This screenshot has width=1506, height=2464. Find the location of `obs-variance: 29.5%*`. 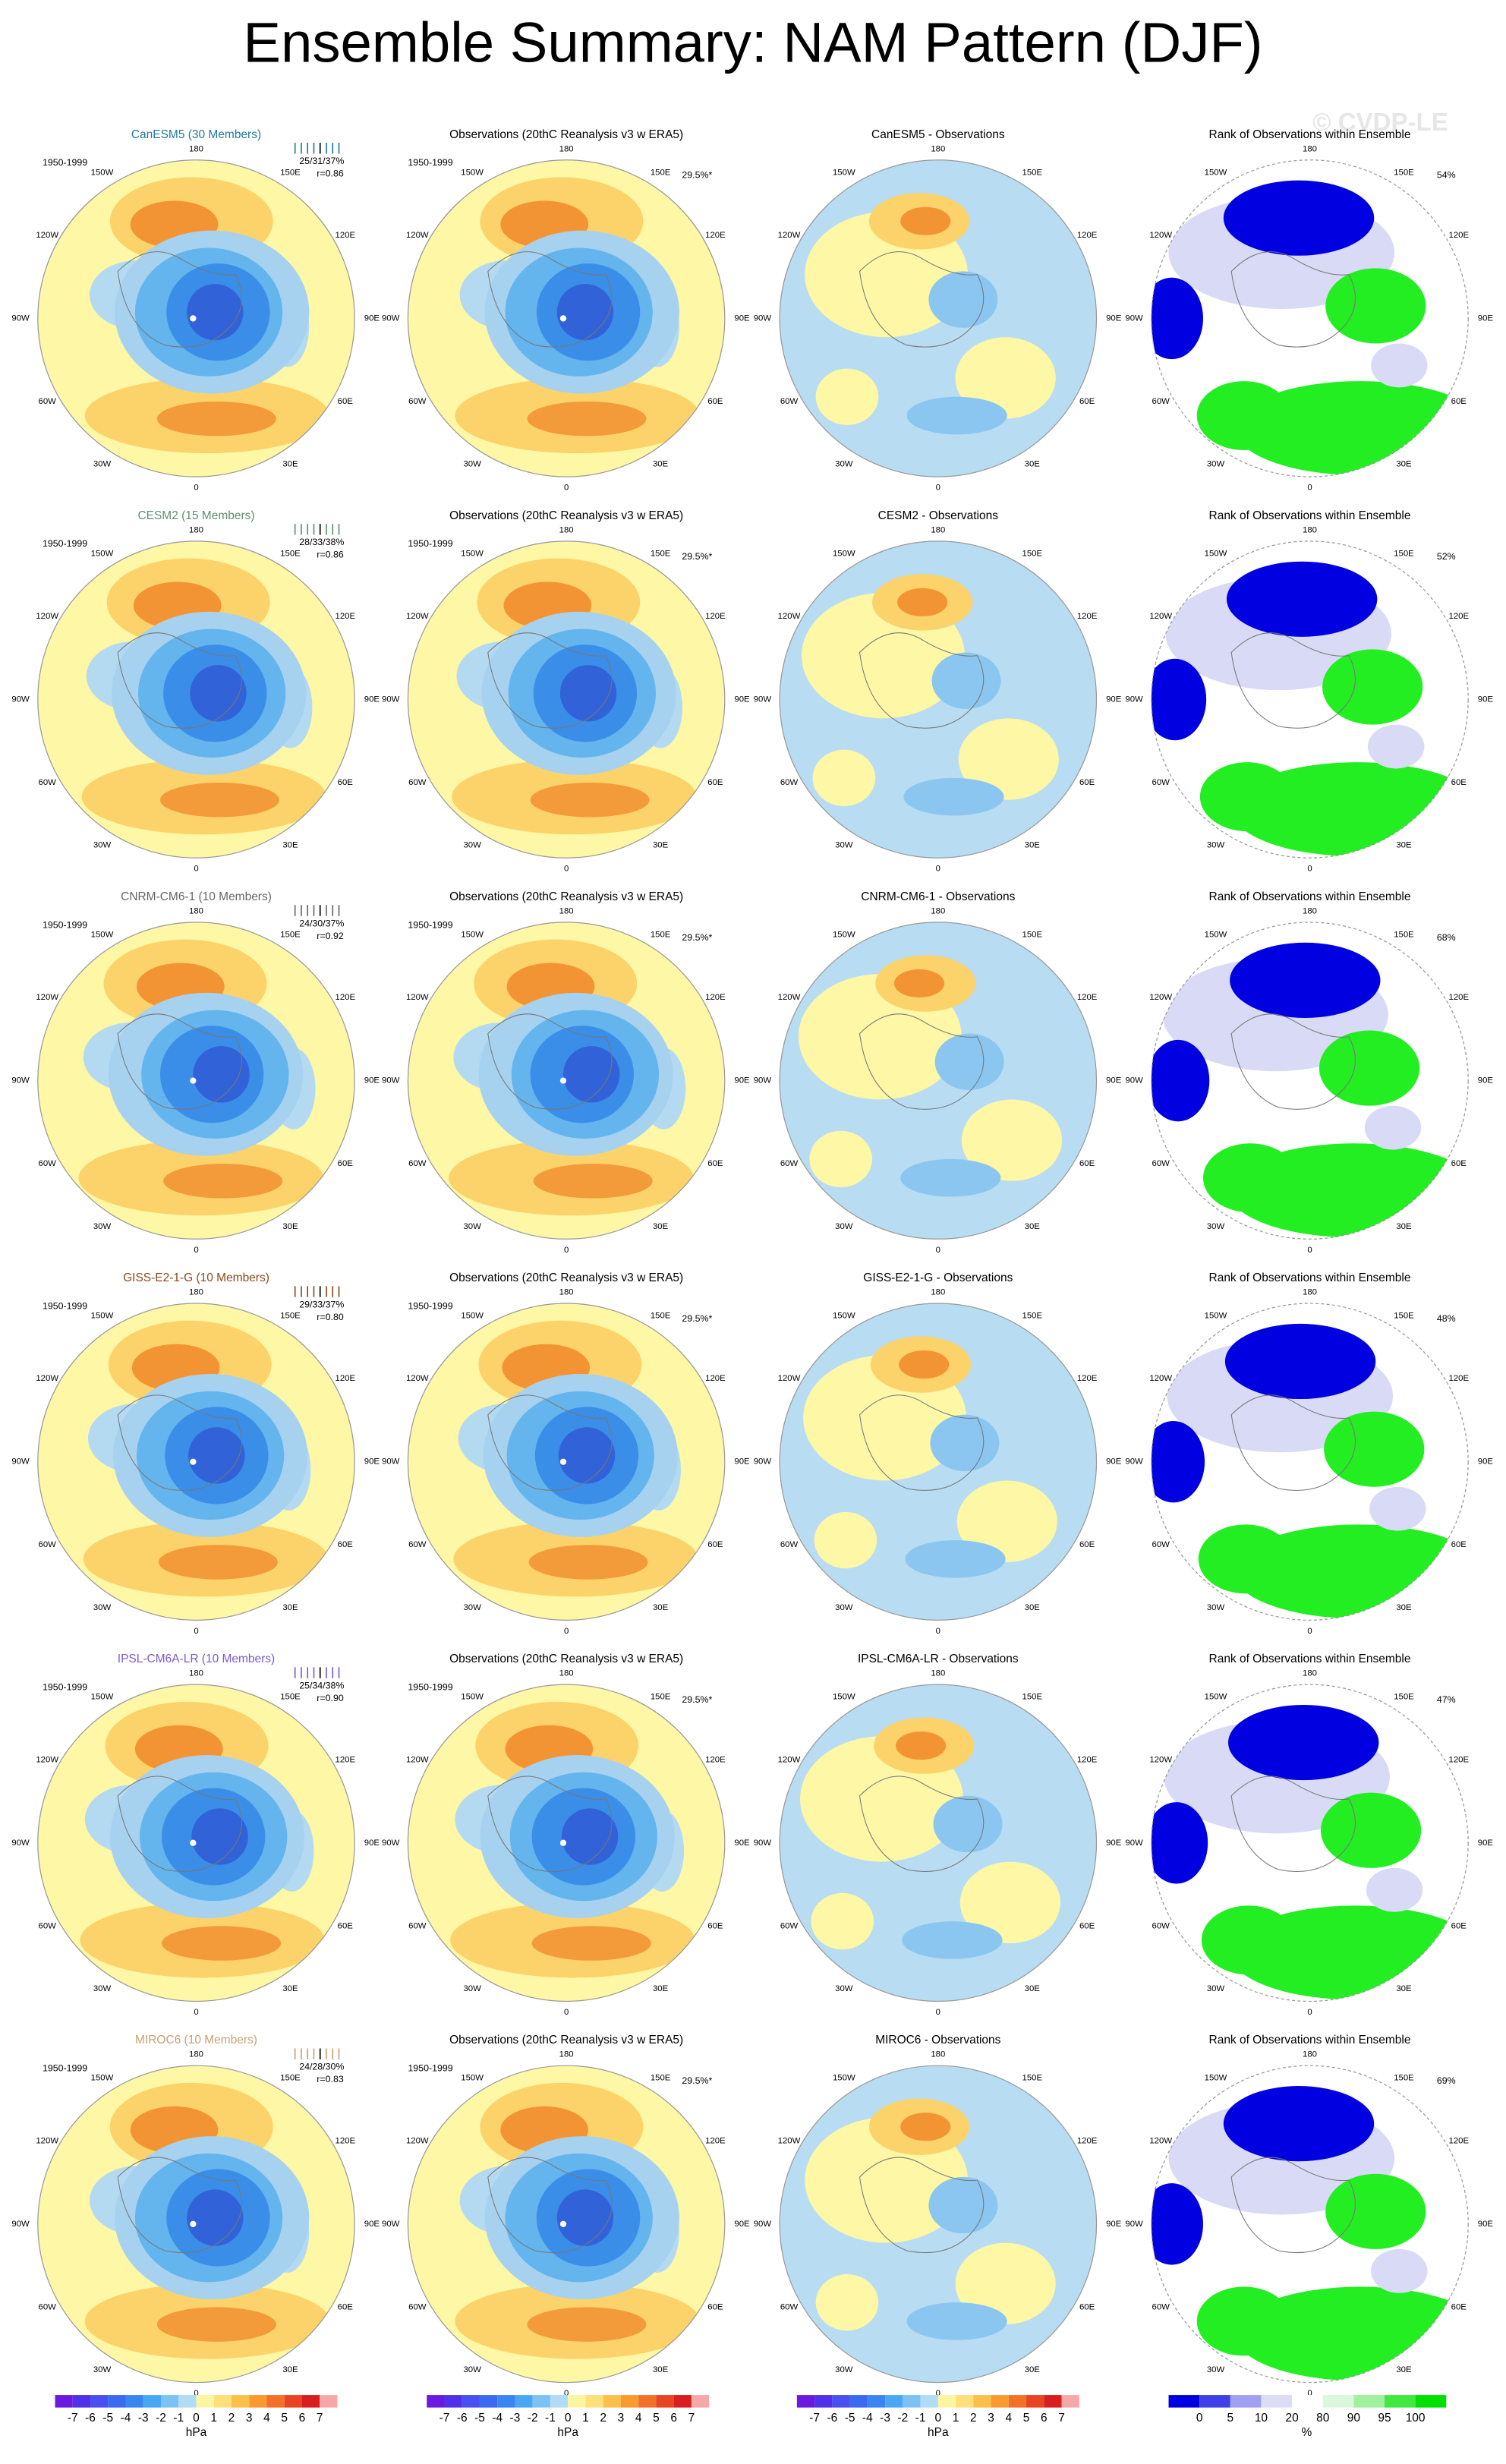

obs-variance: 29.5%* is located at coordinates (697, 1319).